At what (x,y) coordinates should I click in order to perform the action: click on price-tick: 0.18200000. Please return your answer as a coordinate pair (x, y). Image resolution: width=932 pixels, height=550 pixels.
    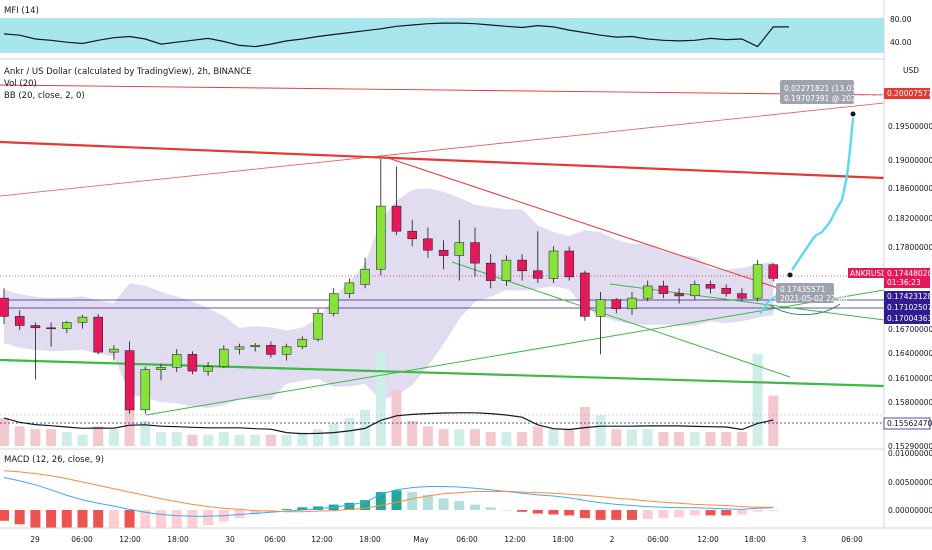
    Looking at the image, I should click on (910, 218).